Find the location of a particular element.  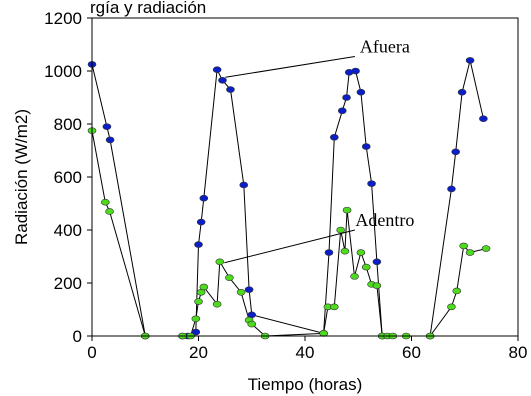

y-tick-label: 1200 is located at coordinates (63, 18).